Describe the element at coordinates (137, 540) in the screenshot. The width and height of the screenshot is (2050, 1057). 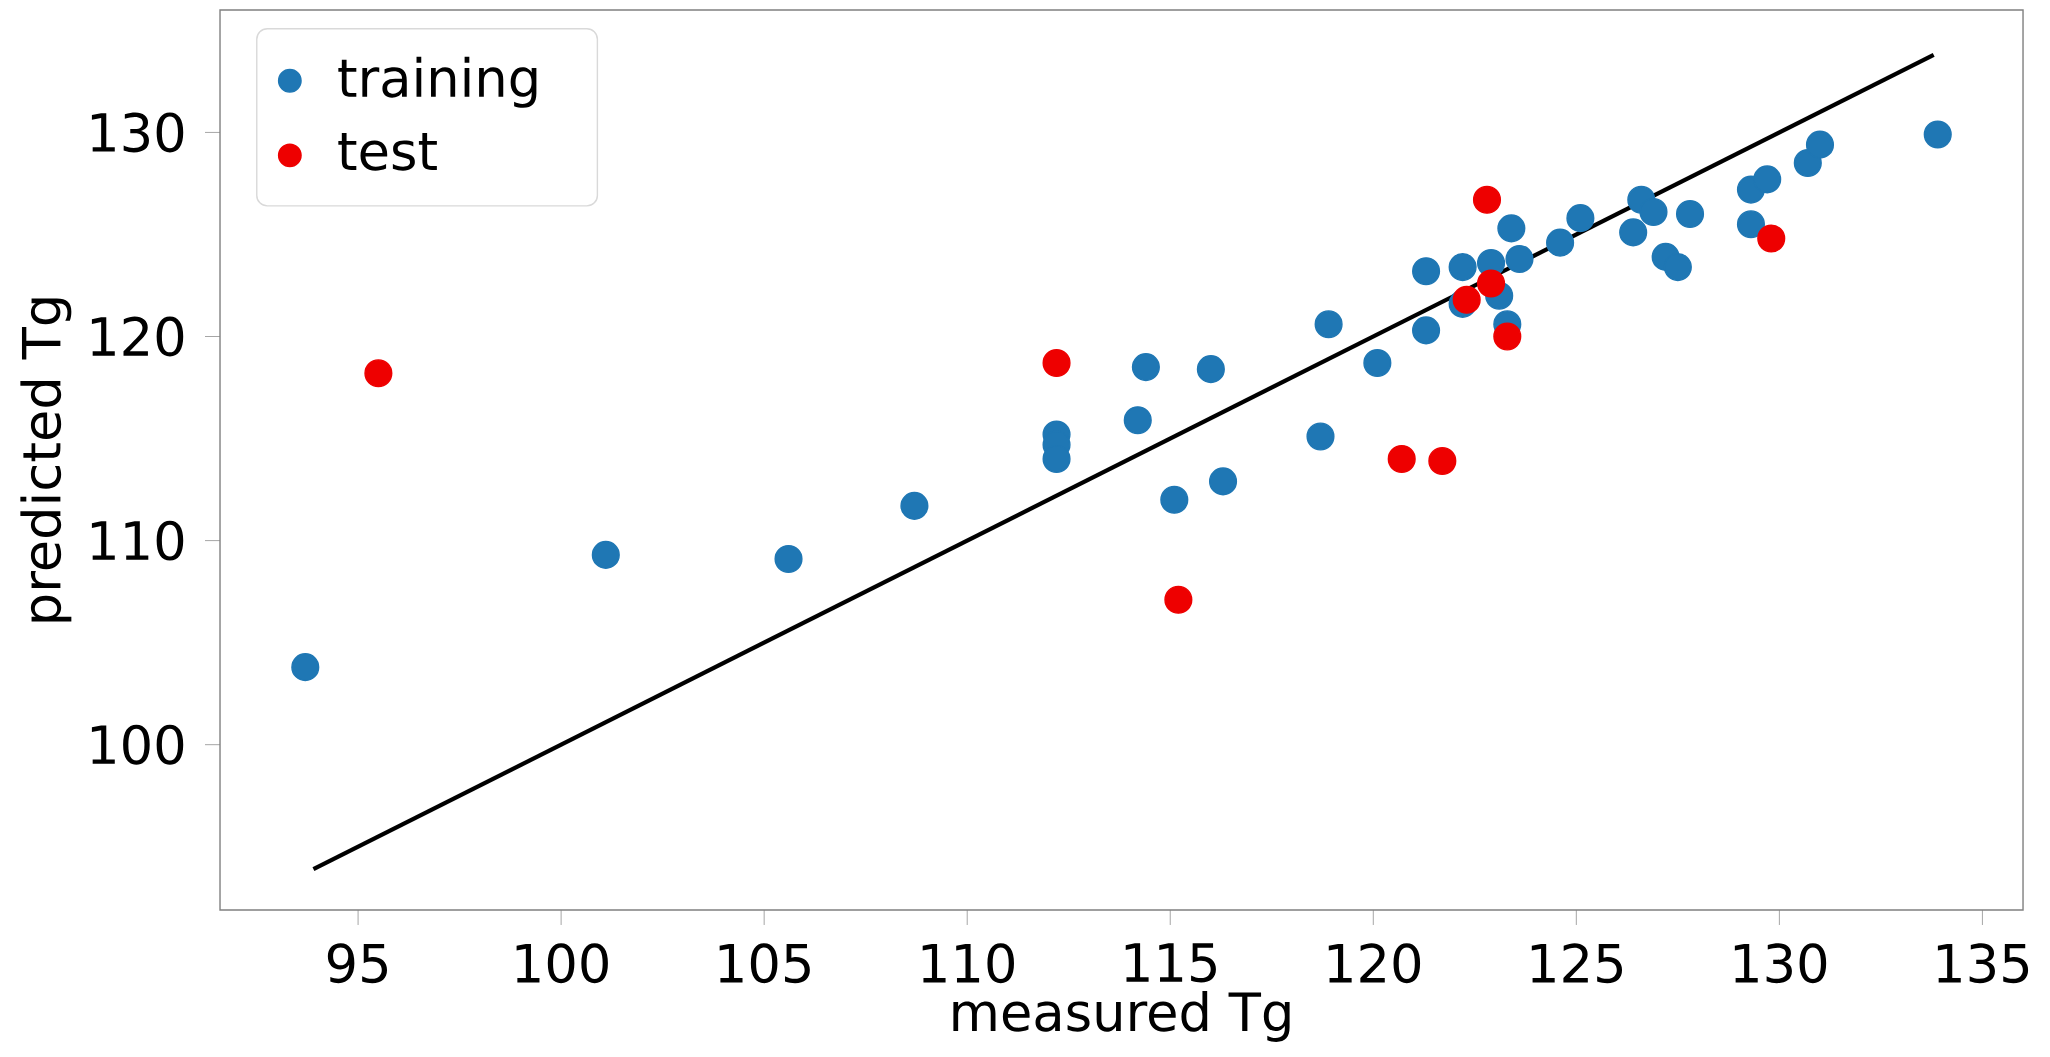
I see `y-tick-label: 110` at that location.